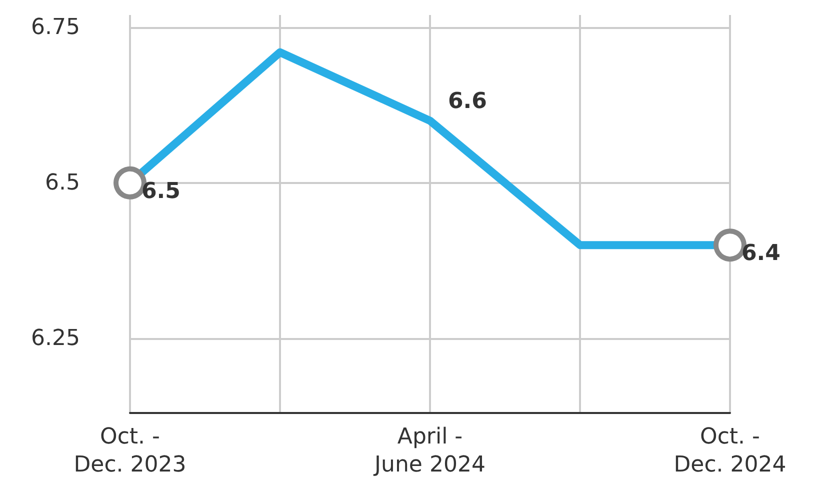 This screenshot has width=813, height=495. Describe the element at coordinates (55, 338) in the screenshot. I see `y-tick-label: 6.25` at that location.